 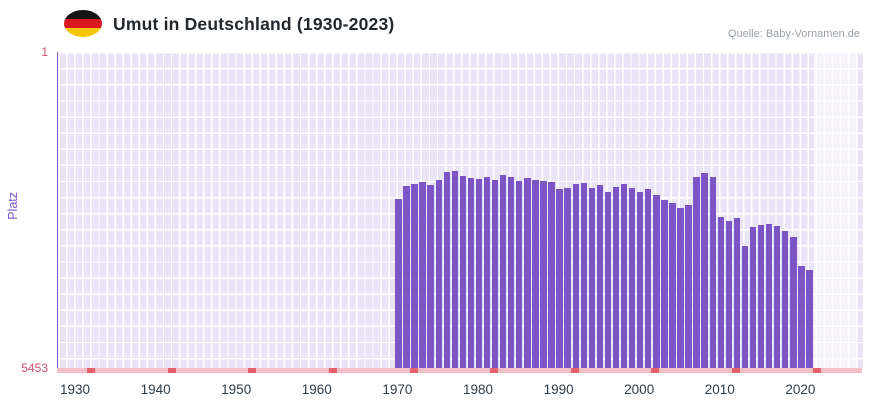 I want to click on x-tick-label: 1960, so click(x=316, y=389).